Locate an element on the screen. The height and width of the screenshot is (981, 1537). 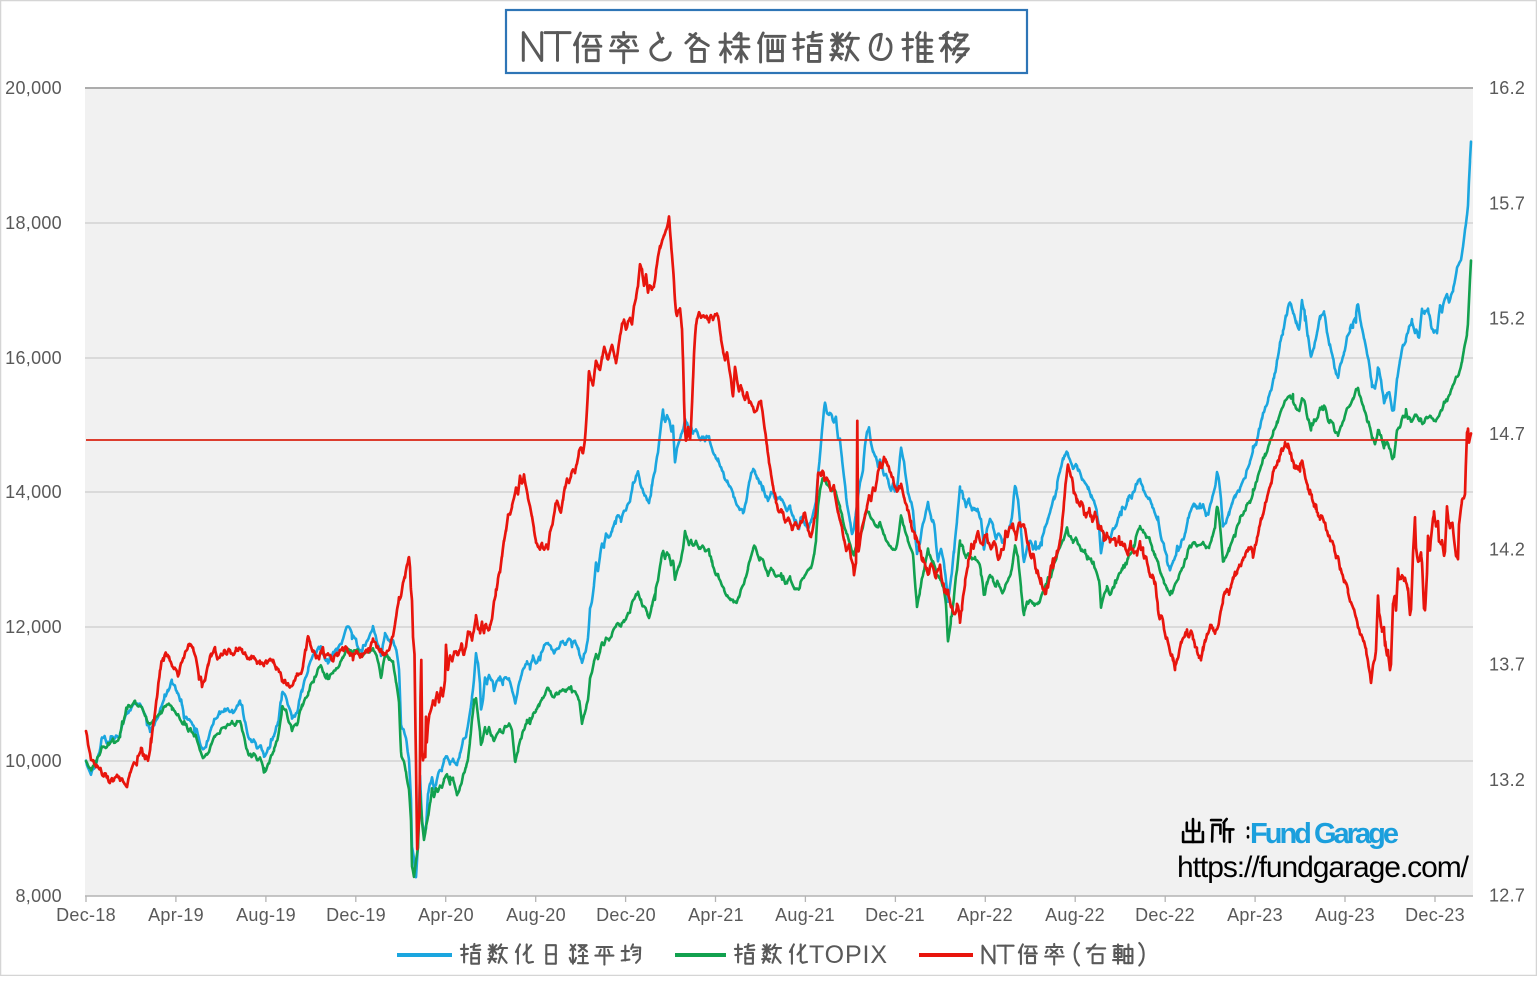
svg-text: 20,000 is located at coordinates (33, 88).